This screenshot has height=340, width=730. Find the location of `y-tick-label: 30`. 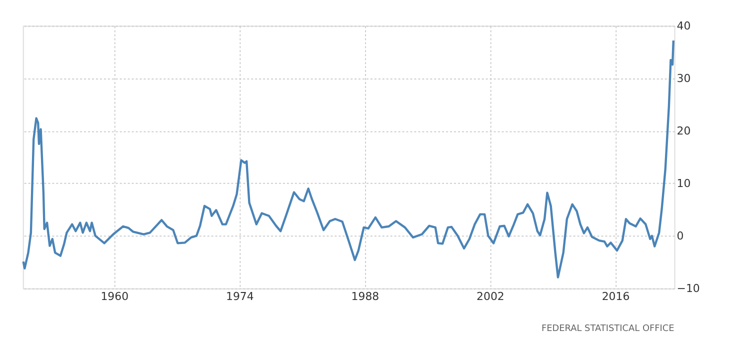

y-tick-label: 30 is located at coordinates (683, 78).